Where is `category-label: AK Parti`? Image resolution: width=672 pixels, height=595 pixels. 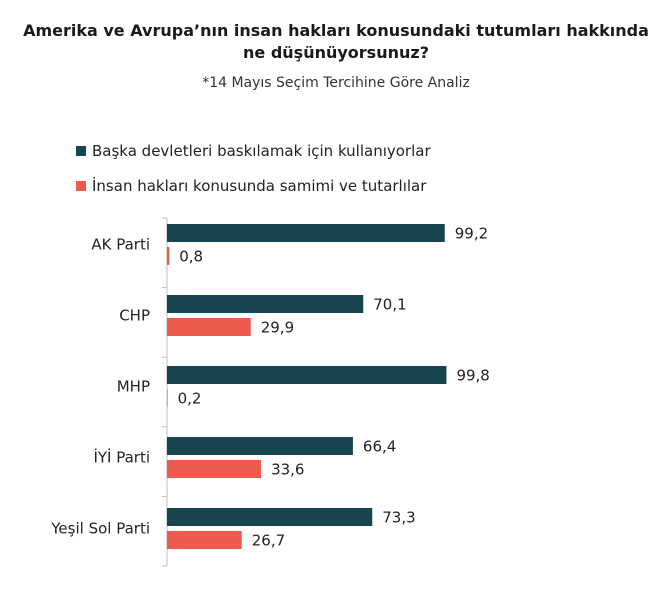
category-label: AK Parti is located at coordinates (120, 245).